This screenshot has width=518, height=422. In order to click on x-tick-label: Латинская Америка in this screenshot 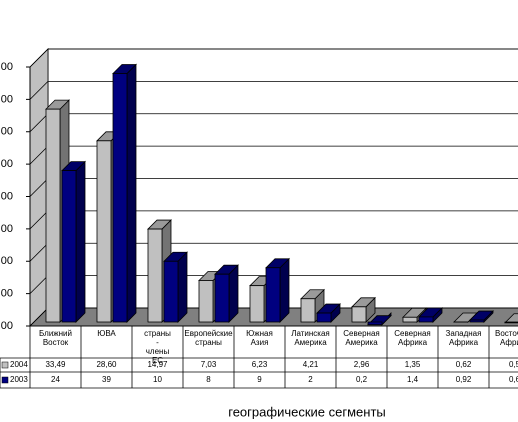, I will do `click(310, 338)`.